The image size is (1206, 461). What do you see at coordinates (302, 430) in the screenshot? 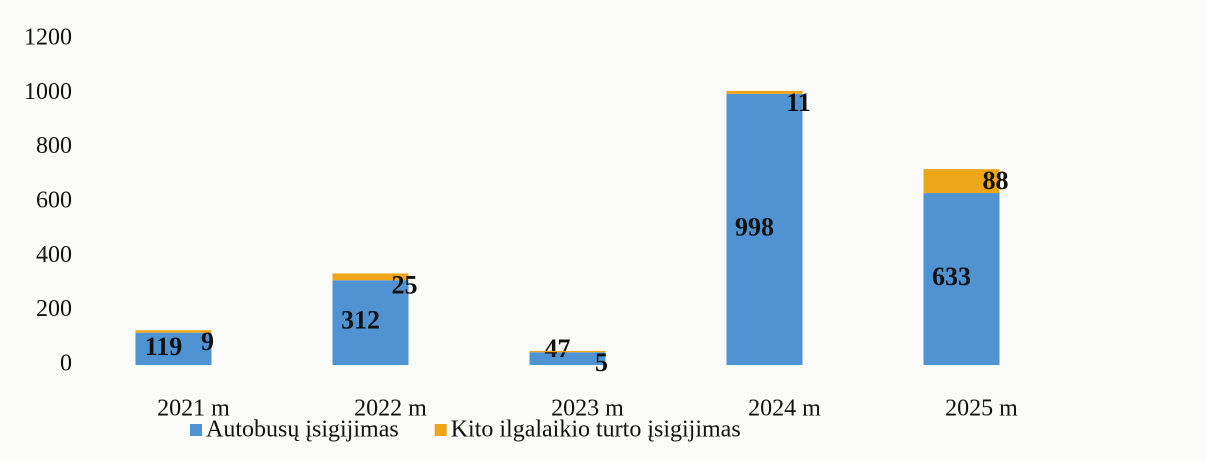
I see `legend-label: Autobusų įsigijimas` at bounding box center [302, 430].